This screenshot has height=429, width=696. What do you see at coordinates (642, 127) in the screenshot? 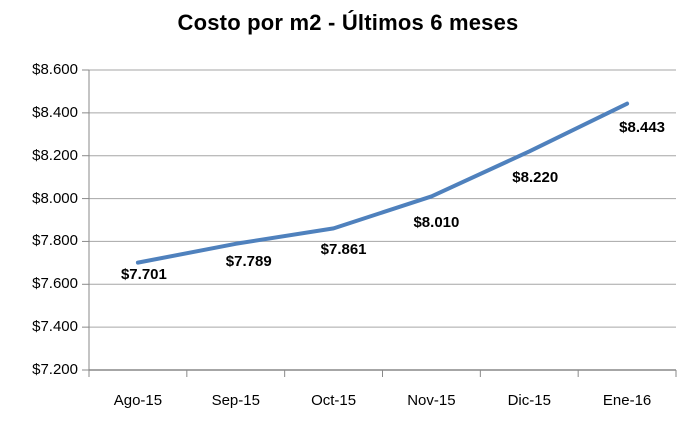
I see `data-point-label: $8.443` at bounding box center [642, 127].